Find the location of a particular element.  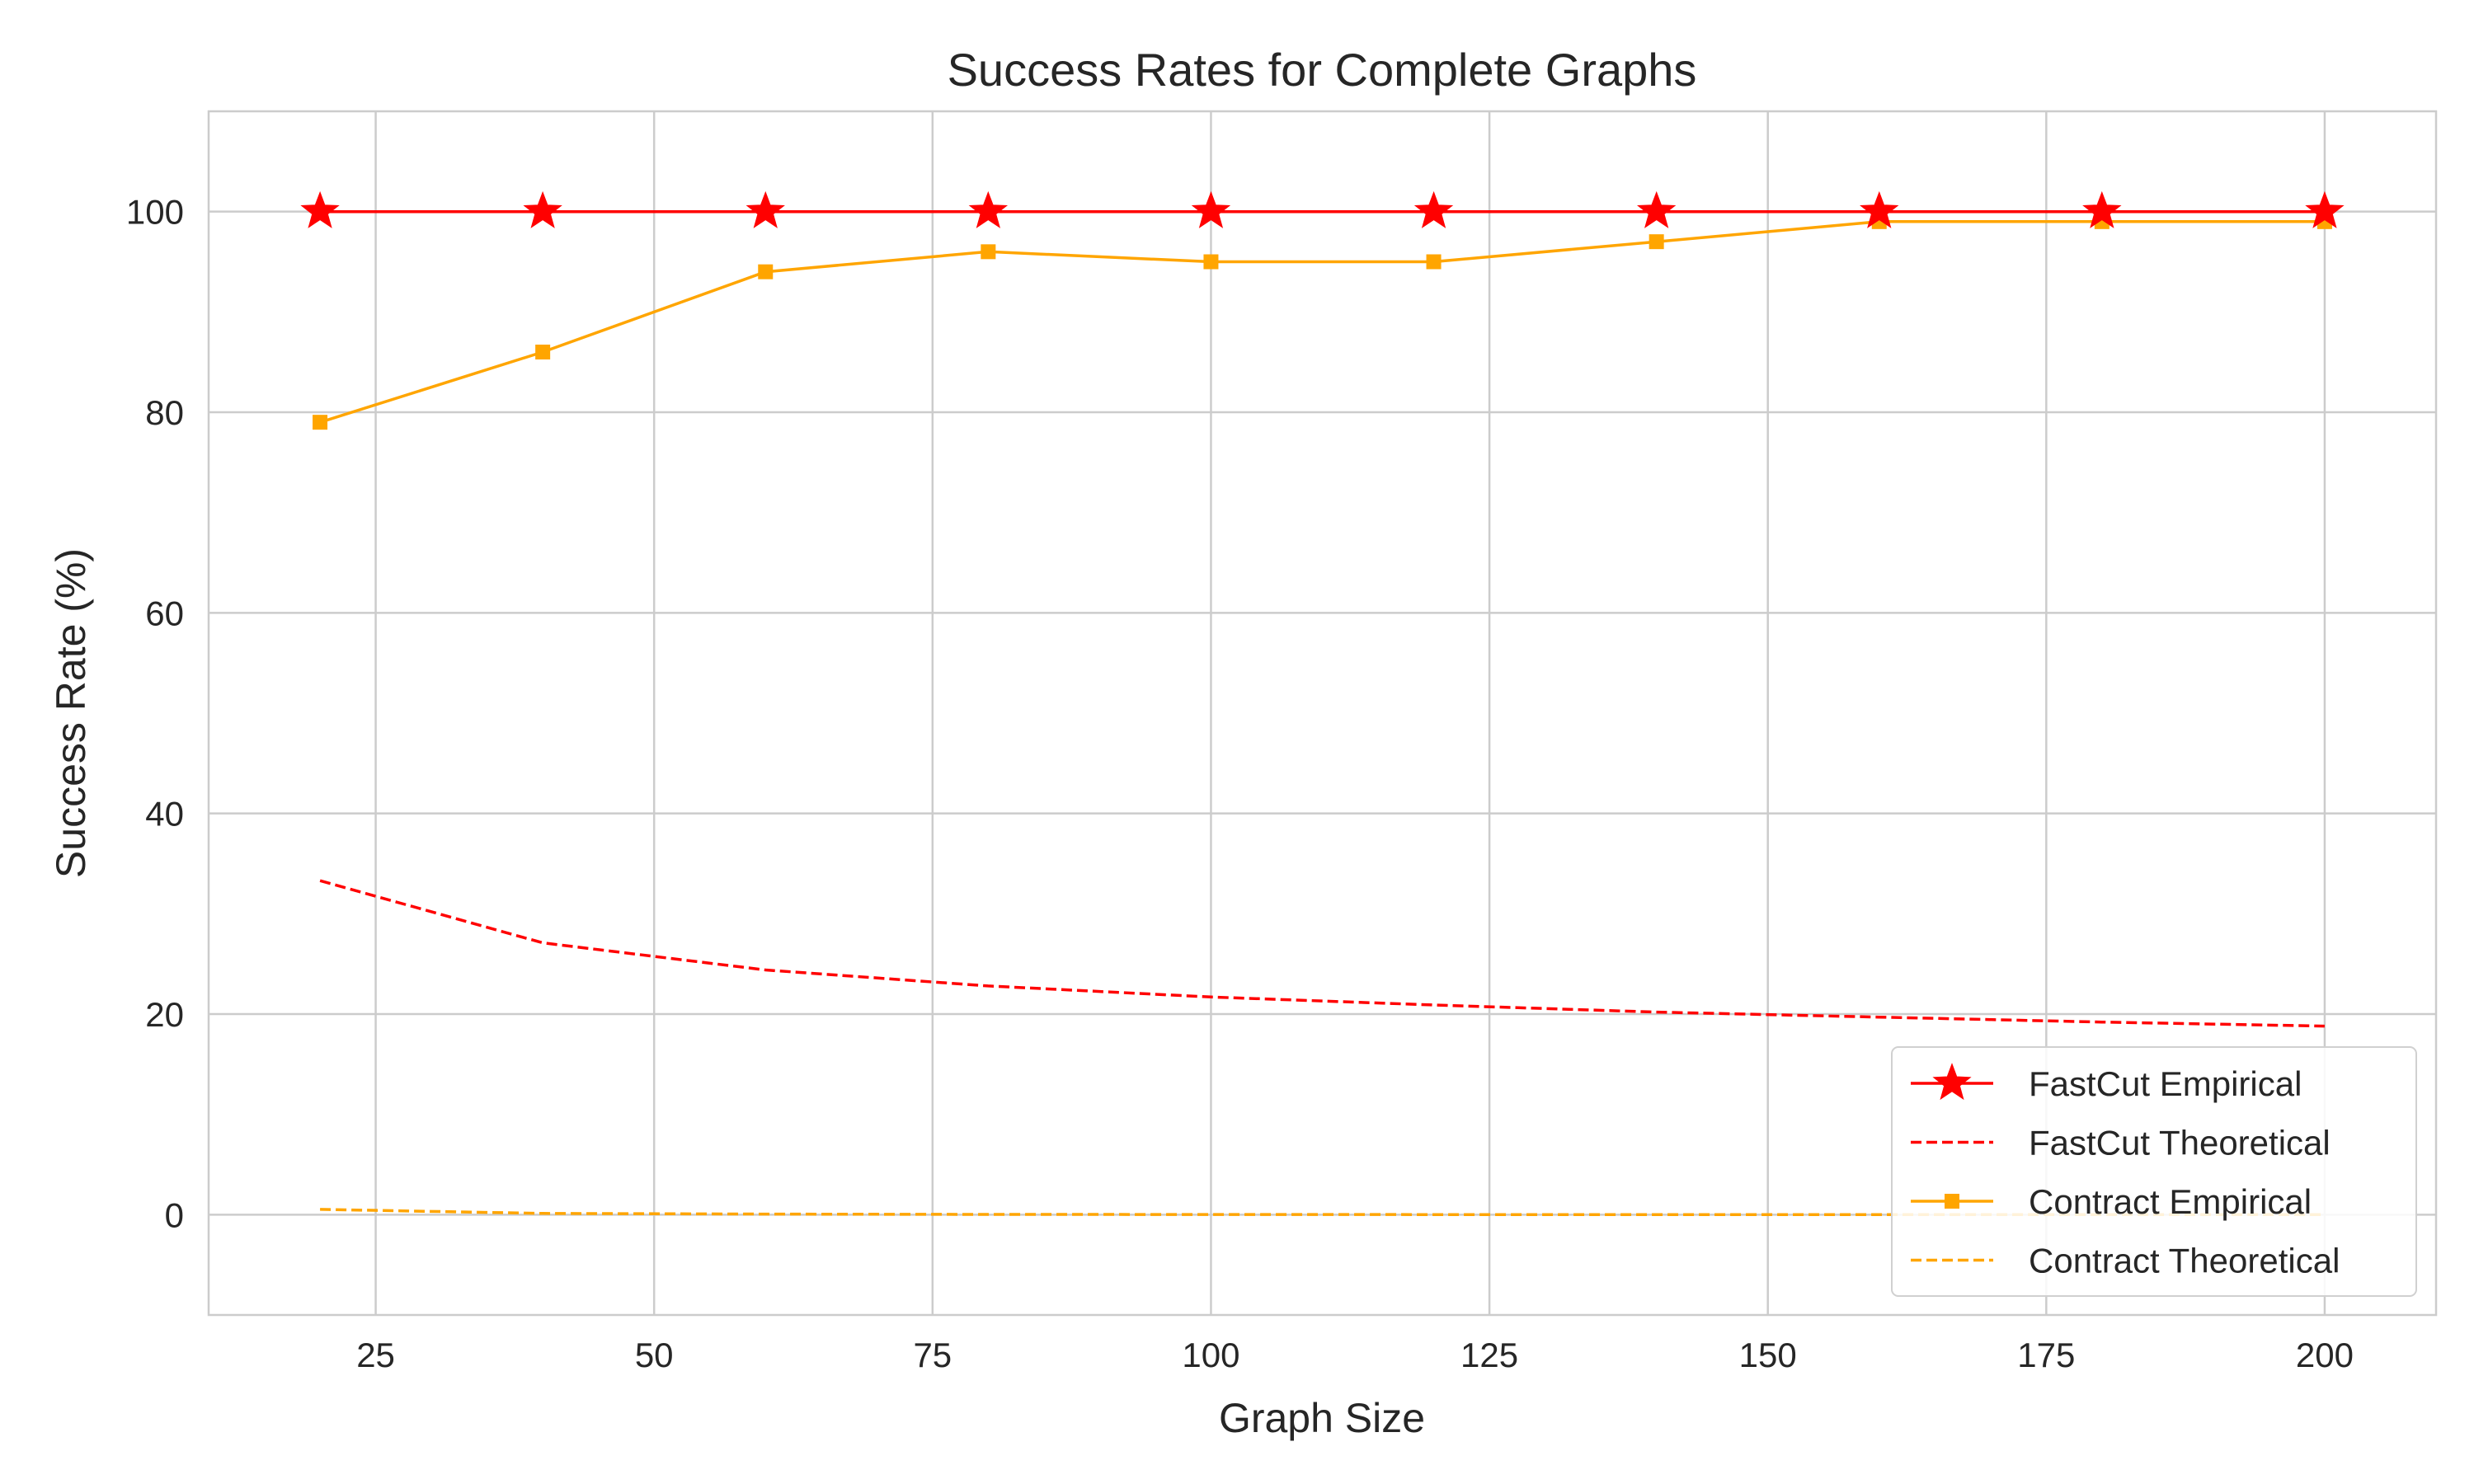

y-tick-label: 0 is located at coordinates (174, 1214).